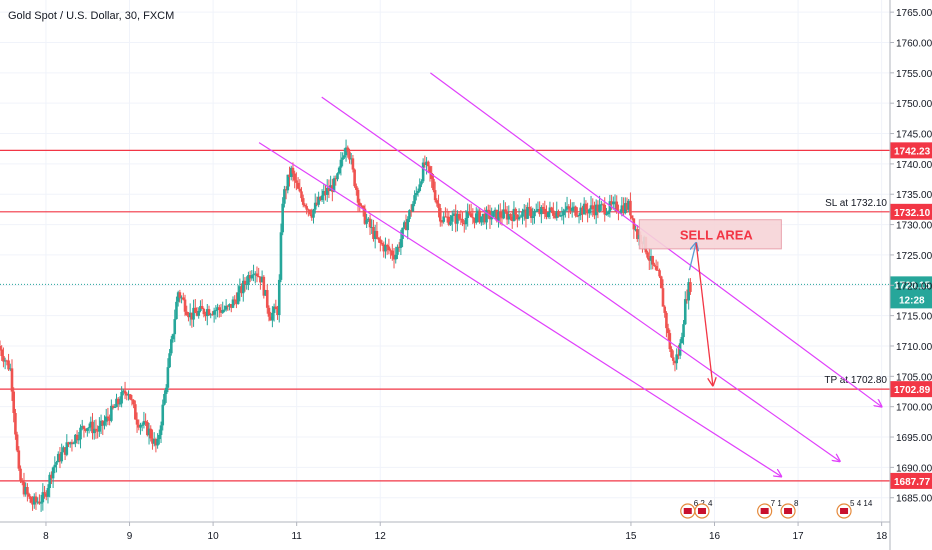 Image resolution: width=932 pixels, height=550 pixels. What do you see at coordinates (912, 482) in the screenshot?
I see `level-tag-label: 1687.77` at bounding box center [912, 482].